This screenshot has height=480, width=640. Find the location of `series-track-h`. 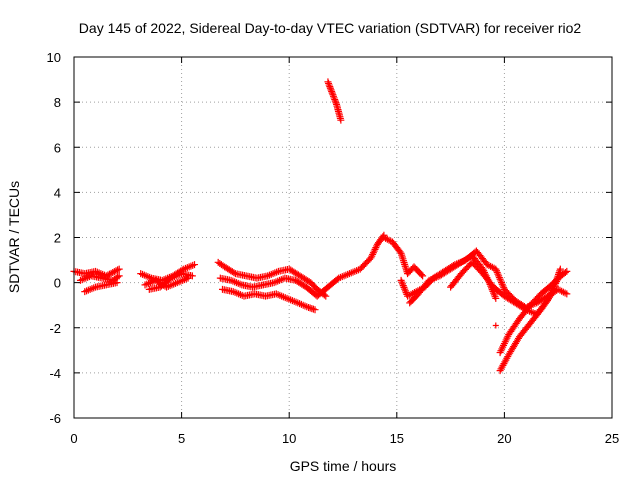

series-track-h is located at coordinates (302, 265).